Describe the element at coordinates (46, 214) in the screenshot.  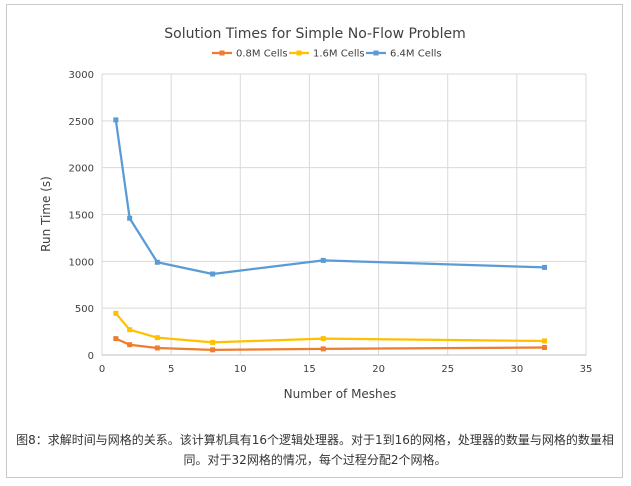
I see `y-axis-label: Run Time (s)` at that location.